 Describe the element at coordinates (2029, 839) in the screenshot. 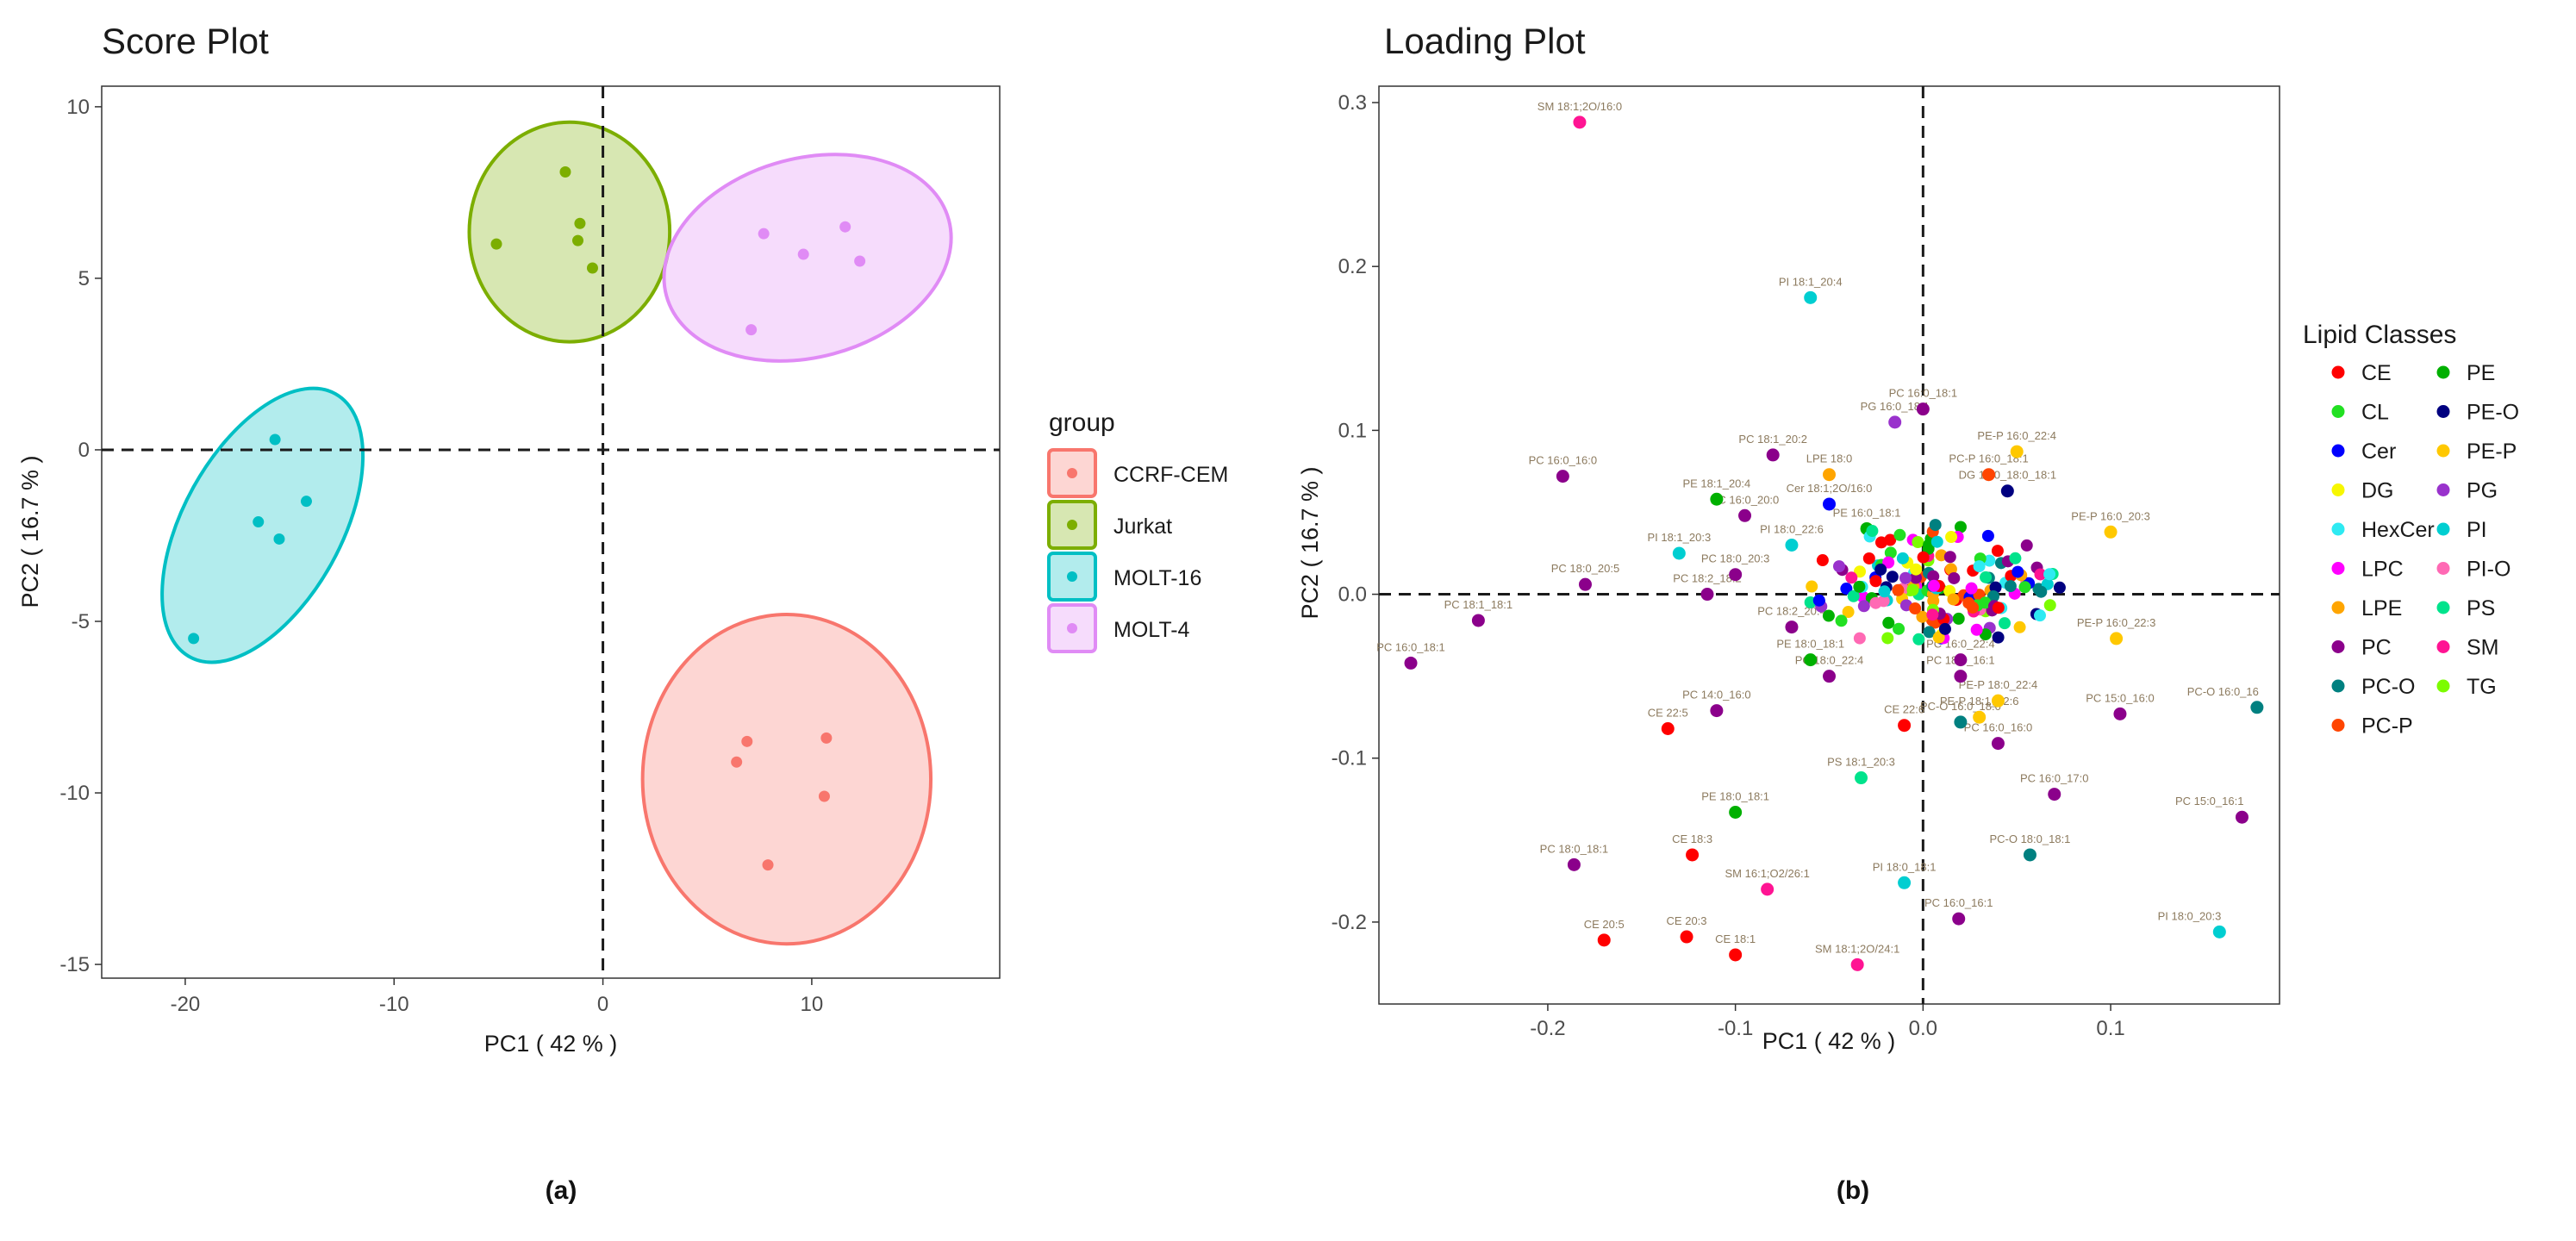

I see `loading-point-label: PC-O 18:0_18:1` at that location.